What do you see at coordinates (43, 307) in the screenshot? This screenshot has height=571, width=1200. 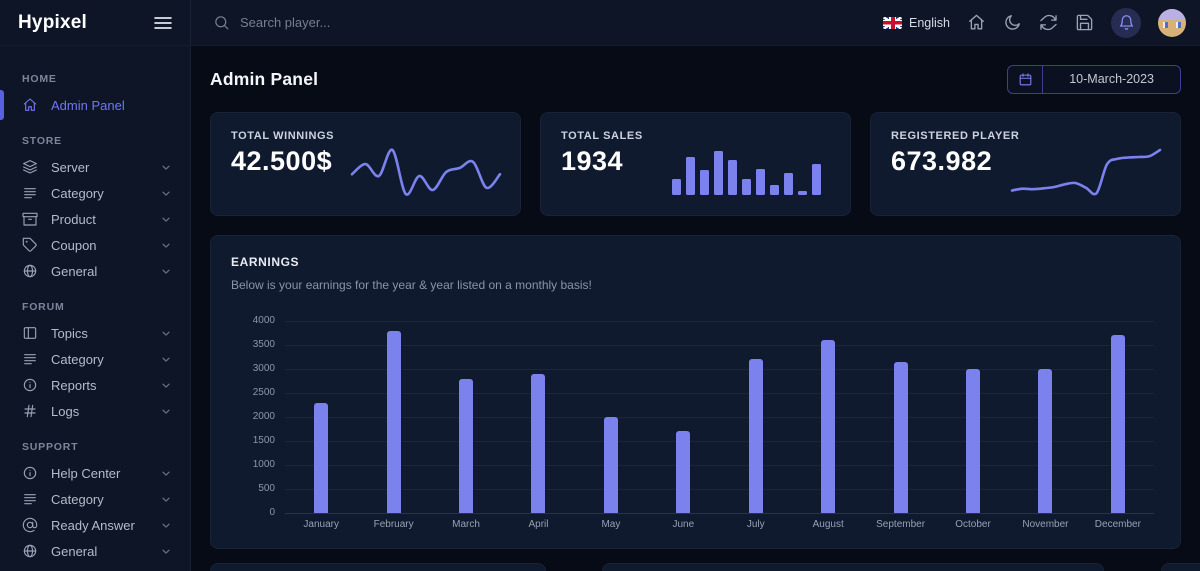 I see `sidebar-section-label: FORUM` at bounding box center [43, 307].